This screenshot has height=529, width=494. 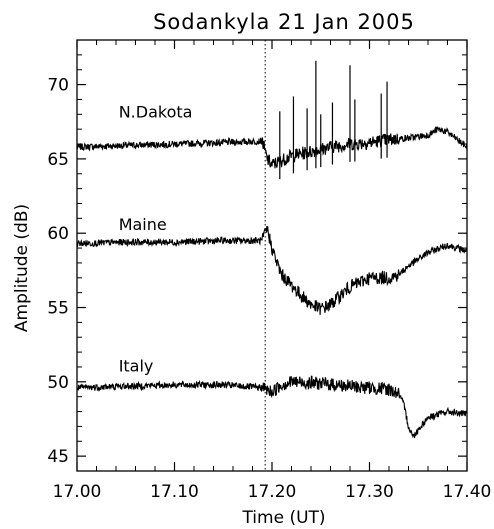 What do you see at coordinates (467, 492) in the screenshot?
I see `x-tick-label: 17.40` at bounding box center [467, 492].